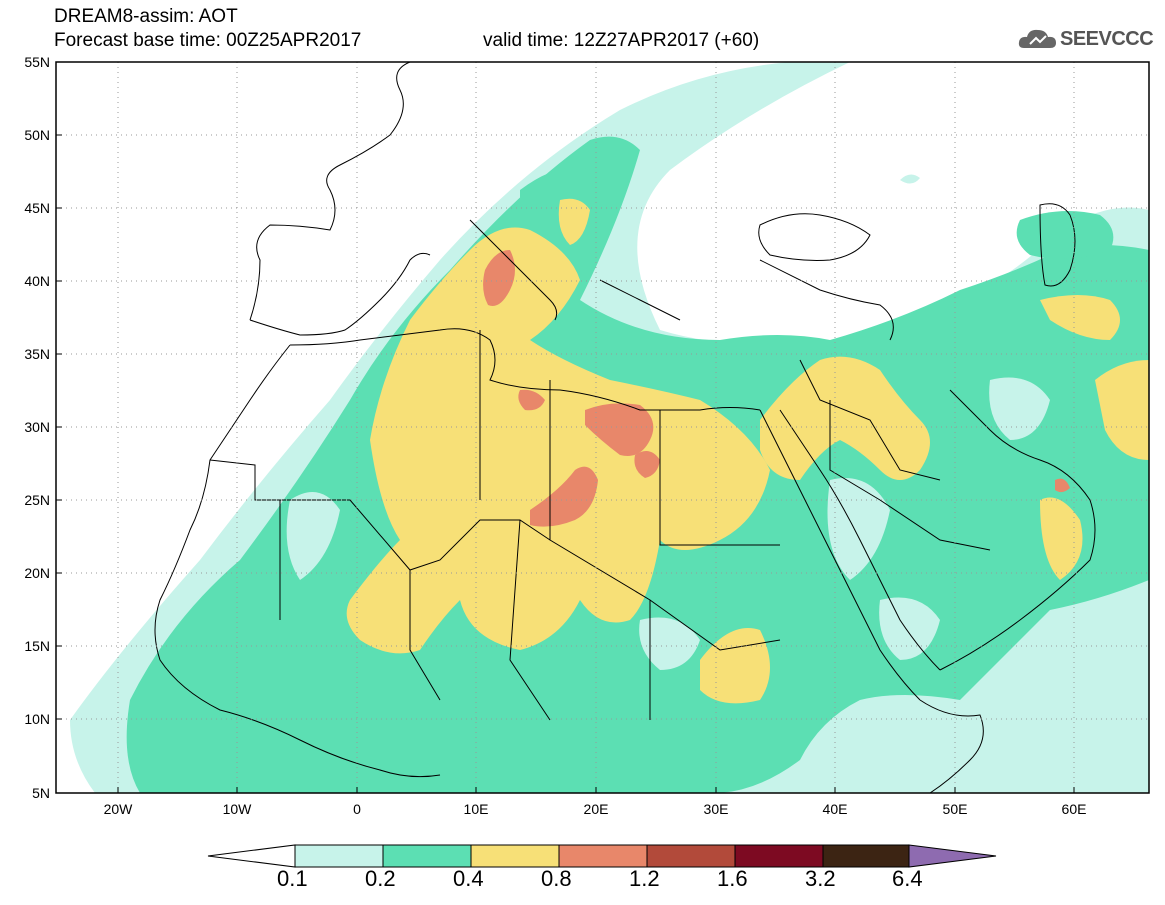 This screenshot has height=905, width=1165. Describe the element at coordinates (37, 500) in the screenshot. I see `lat-label: 25N` at that location.